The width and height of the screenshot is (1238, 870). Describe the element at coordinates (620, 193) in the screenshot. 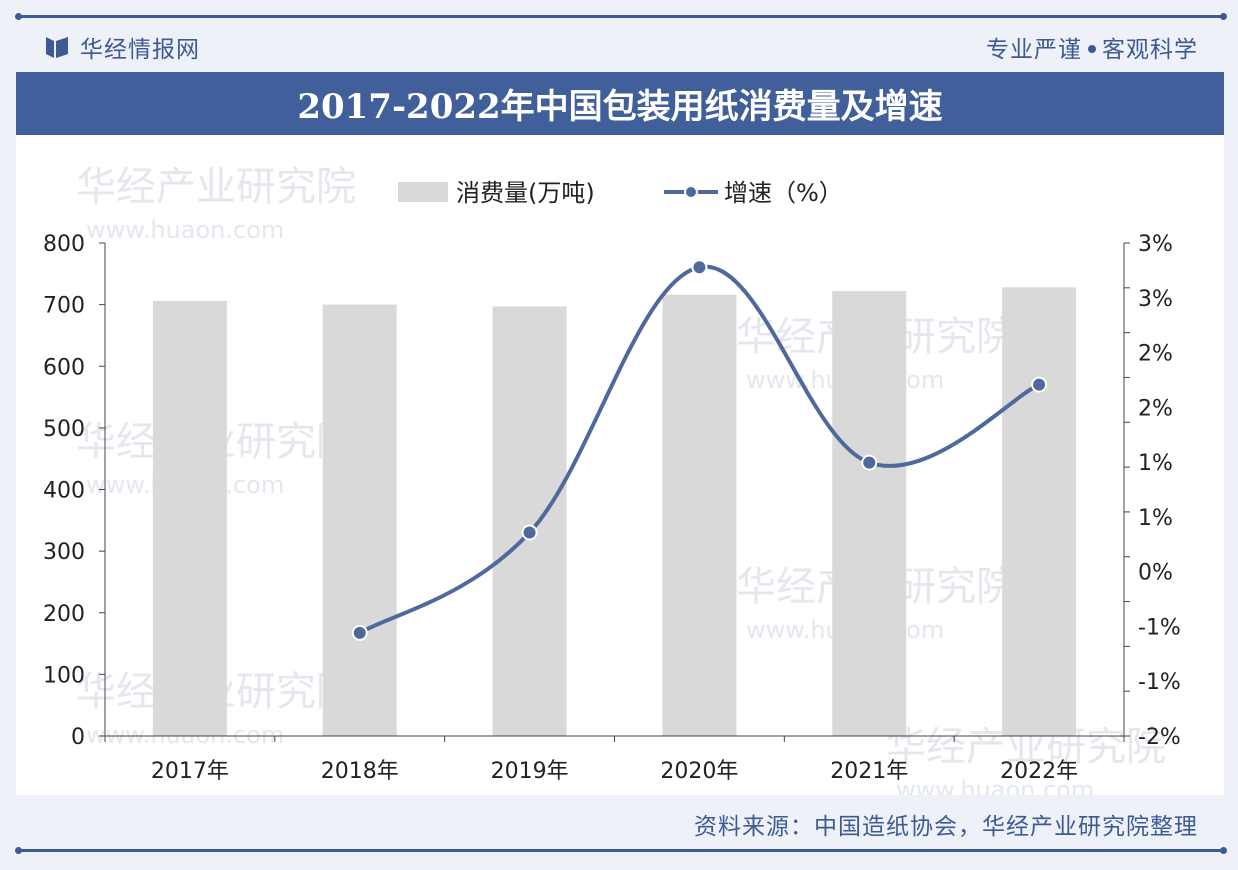

I see `legend: 消费量(万吨) 增速（%）` at that location.